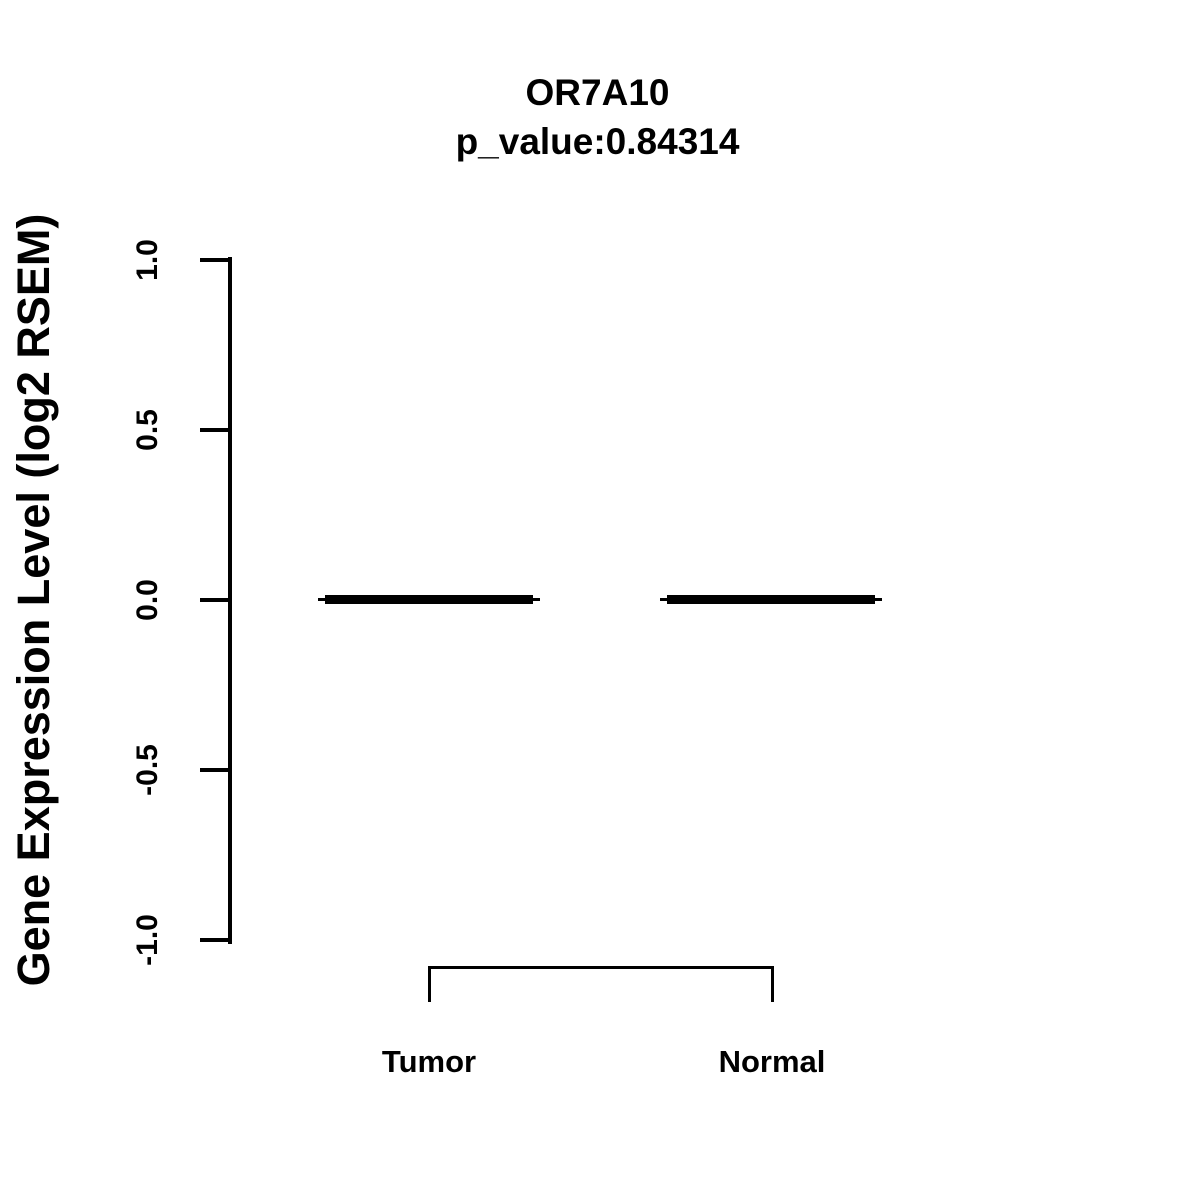 The height and width of the screenshot is (1200, 1200). Describe the element at coordinates (147, 600) in the screenshot. I see `y-tick-label-0.0: 0.0` at that location.